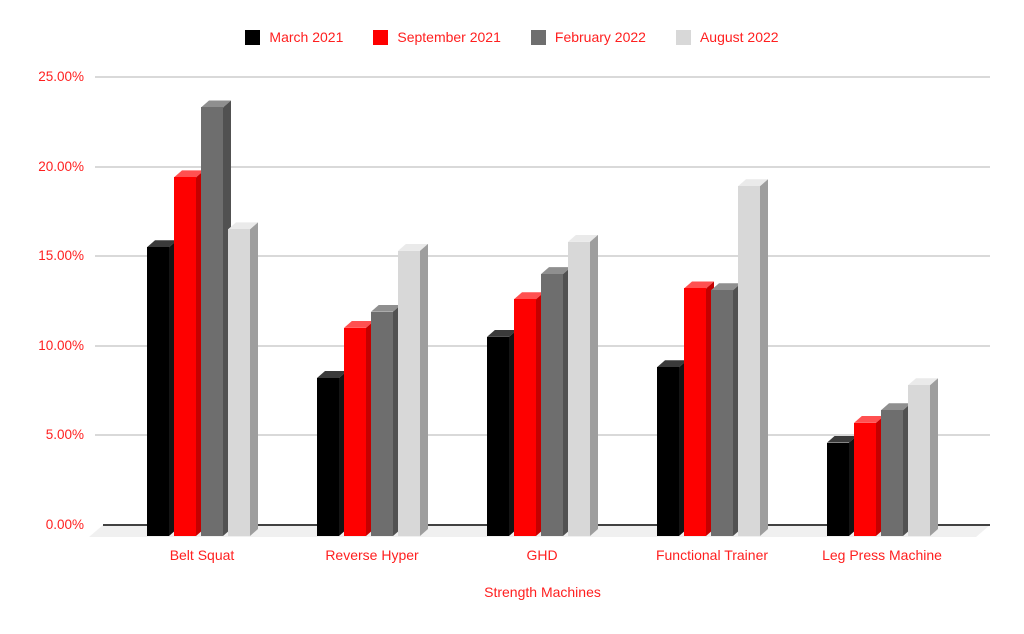 Image resolution: width=1024 pixels, height=634 pixels. Describe the element at coordinates (749, 361) in the screenshot. I see `bar-august-2022-functional-trainer` at that location.